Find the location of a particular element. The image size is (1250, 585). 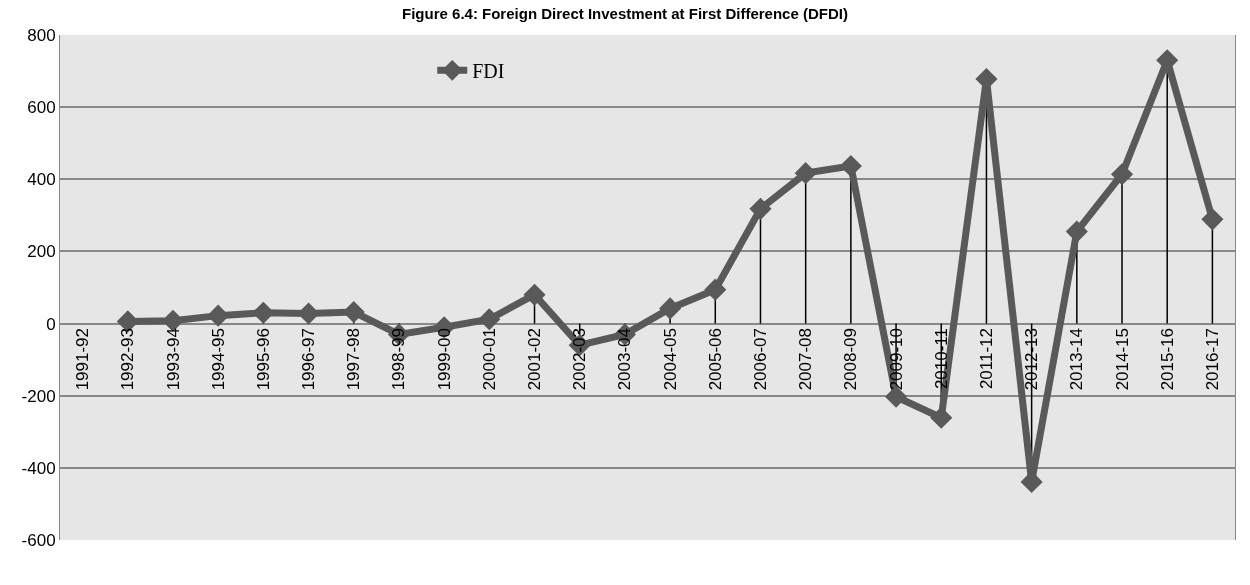

x-tick-label: 2007-08 is located at coordinates (806, 359).